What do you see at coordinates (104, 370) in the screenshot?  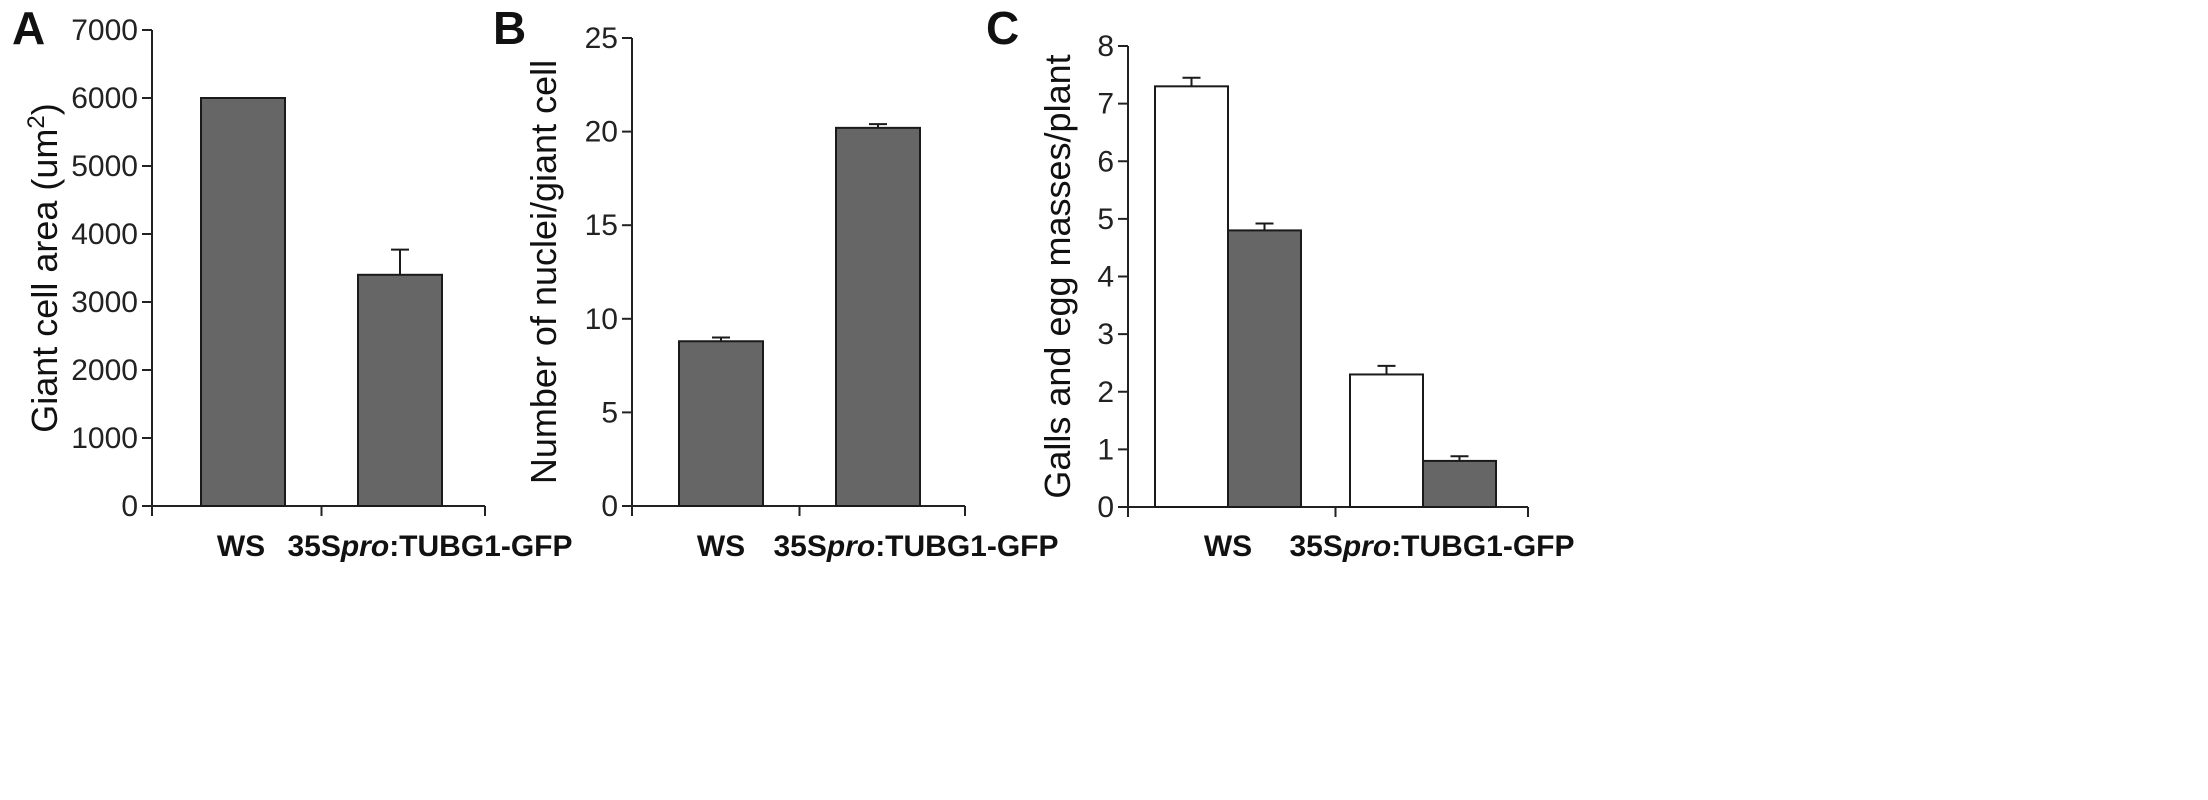 I see `y-tick-label: 2000` at bounding box center [104, 370].